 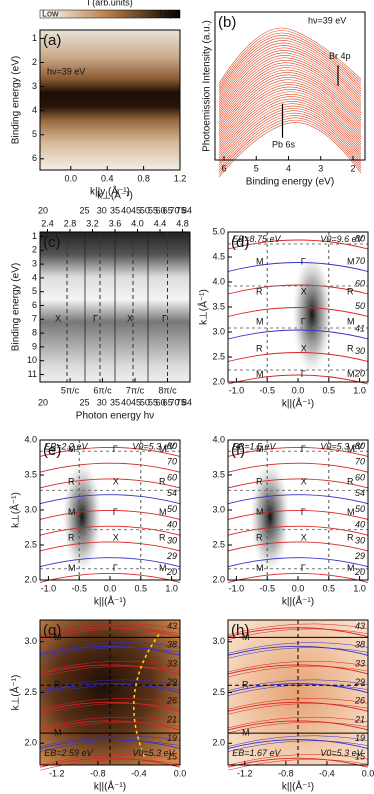 I want to click on curve-label: 19, so click(x=172, y=738).